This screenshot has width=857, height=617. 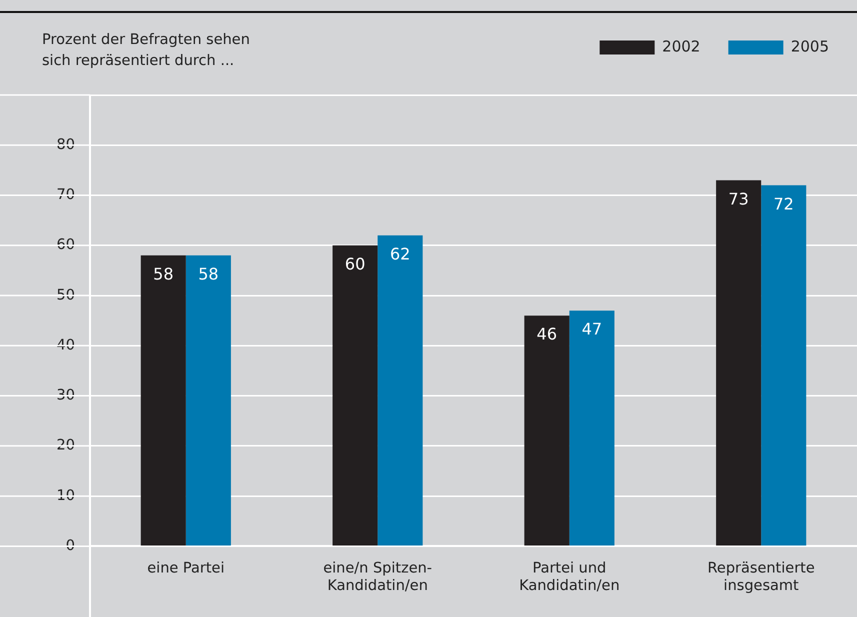 What do you see at coordinates (547, 334) in the screenshot?
I see `data-label: 46` at bounding box center [547, 334].